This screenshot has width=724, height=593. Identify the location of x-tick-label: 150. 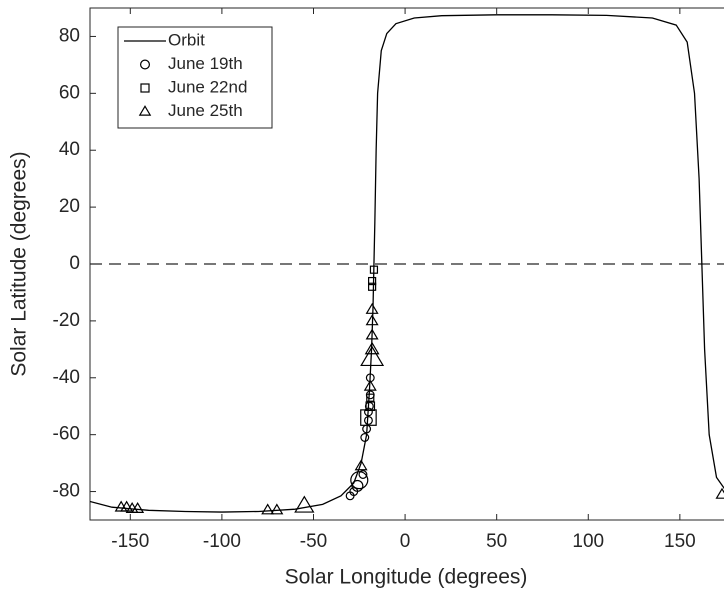
(680, 541).